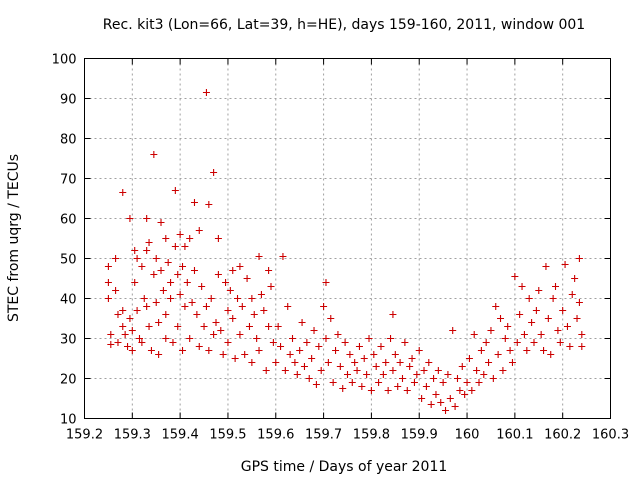 Image resolution: width=640 pixels, height=480 pixels. Describe the element at coordinates (180, 435) in the screenshot. I see `x-tick-label: 159.4` at that location.